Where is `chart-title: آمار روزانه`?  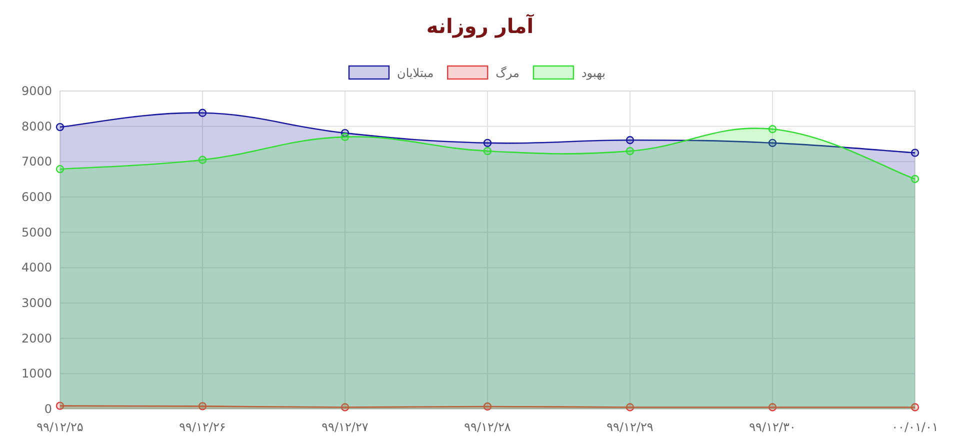 chart-title: آمار روزانه is located at coordinates (480, 25).